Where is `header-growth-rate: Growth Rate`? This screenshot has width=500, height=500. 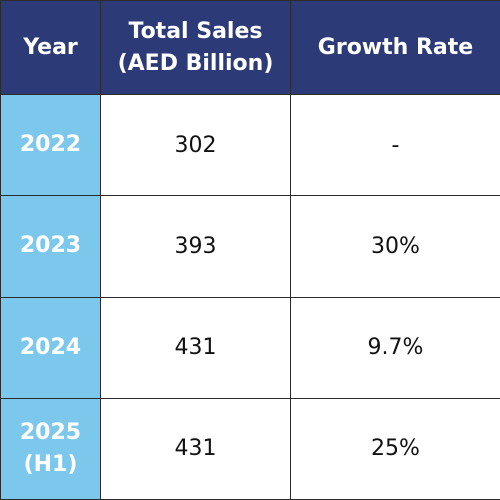
header-growth-rate: Growth Rate is located at coordinates (395, 47).